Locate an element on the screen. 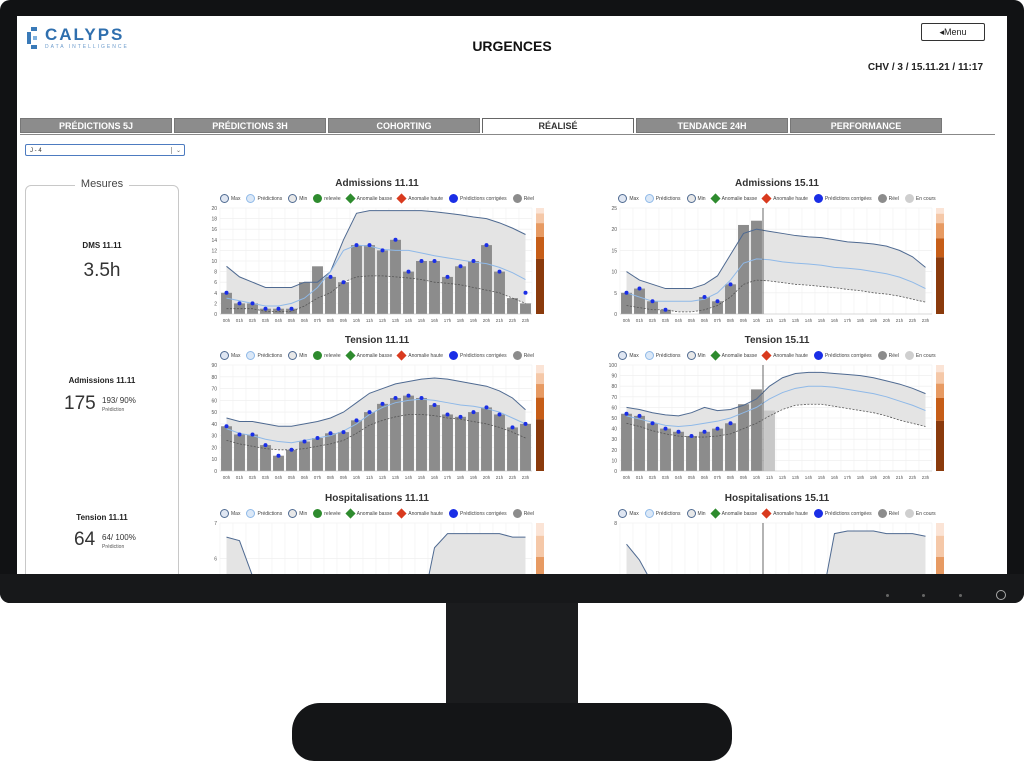  tab-predictions-3h: PRÉDICTIONS 3H is located at coordinates (250, 125).